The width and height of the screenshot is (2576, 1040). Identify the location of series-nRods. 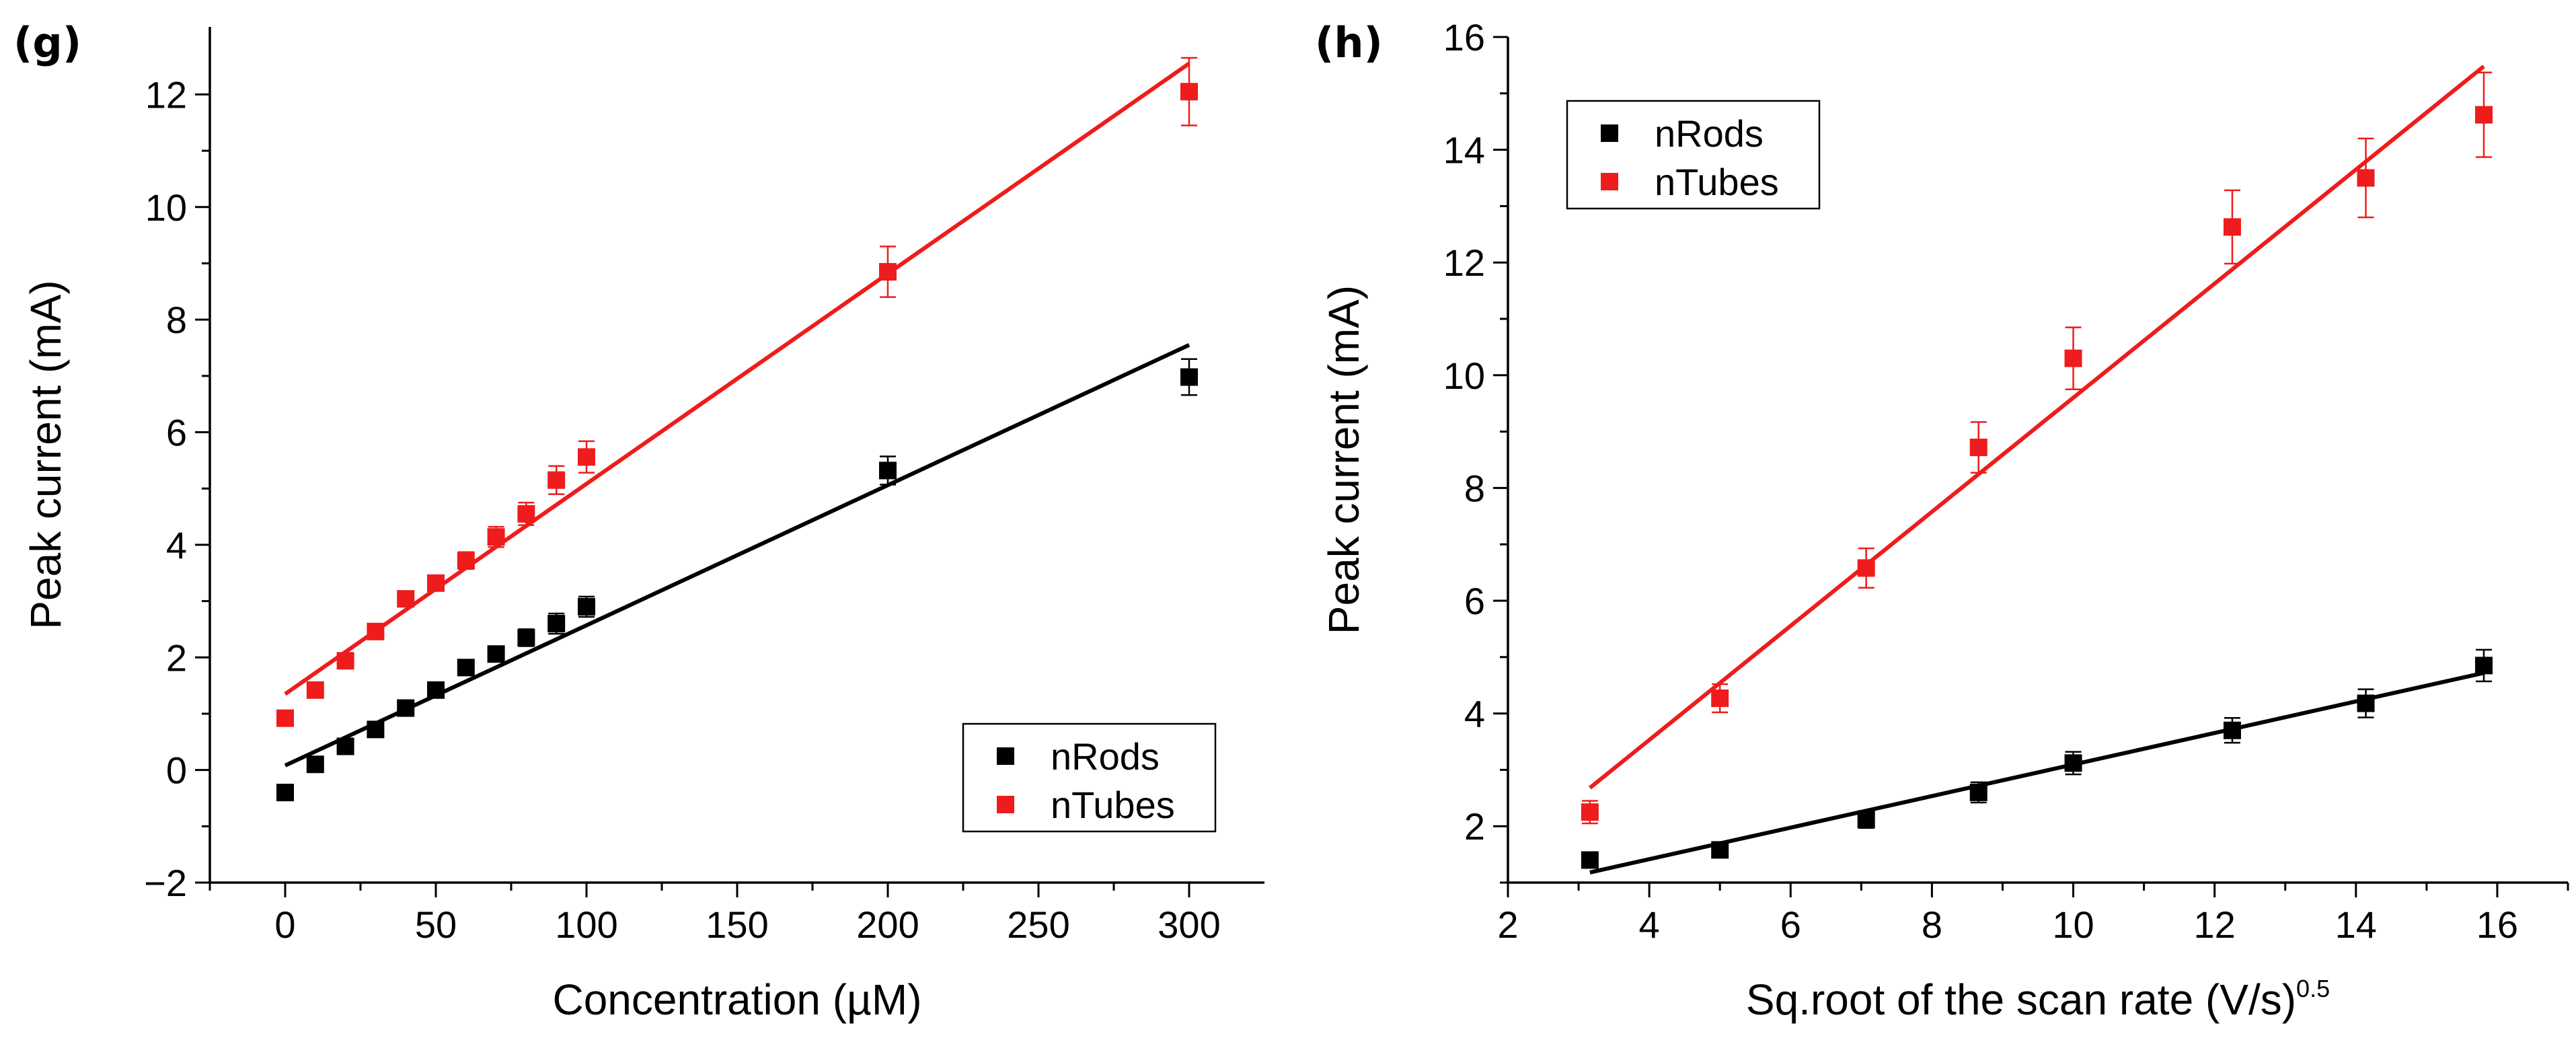
(2037, 761).